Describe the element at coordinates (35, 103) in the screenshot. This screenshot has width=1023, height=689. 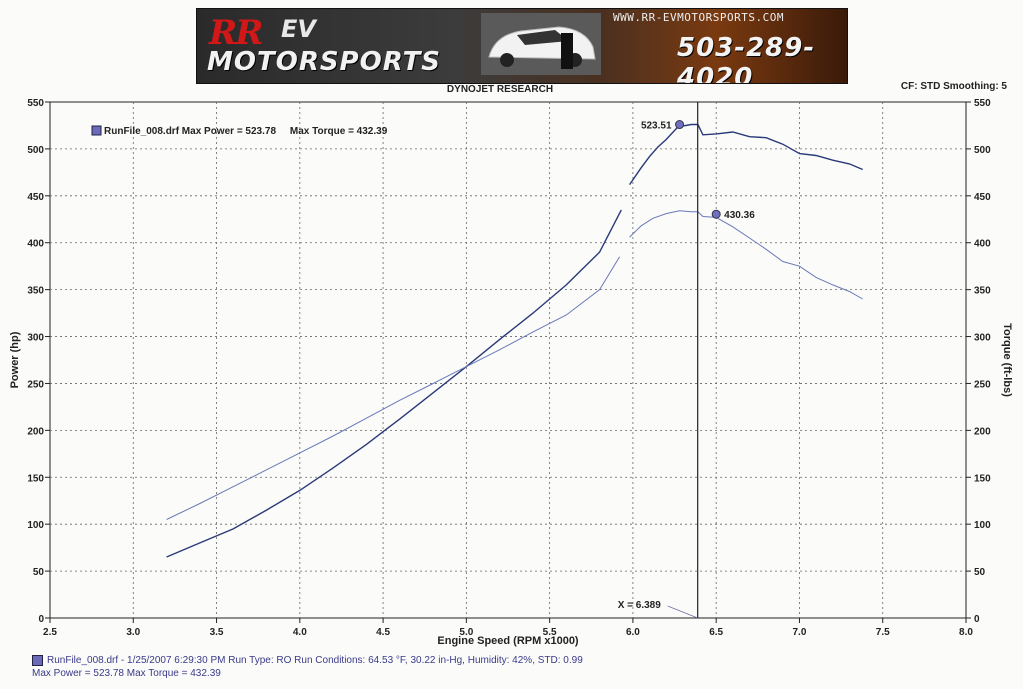
I see `y-tick-label-left: 550` at that location.